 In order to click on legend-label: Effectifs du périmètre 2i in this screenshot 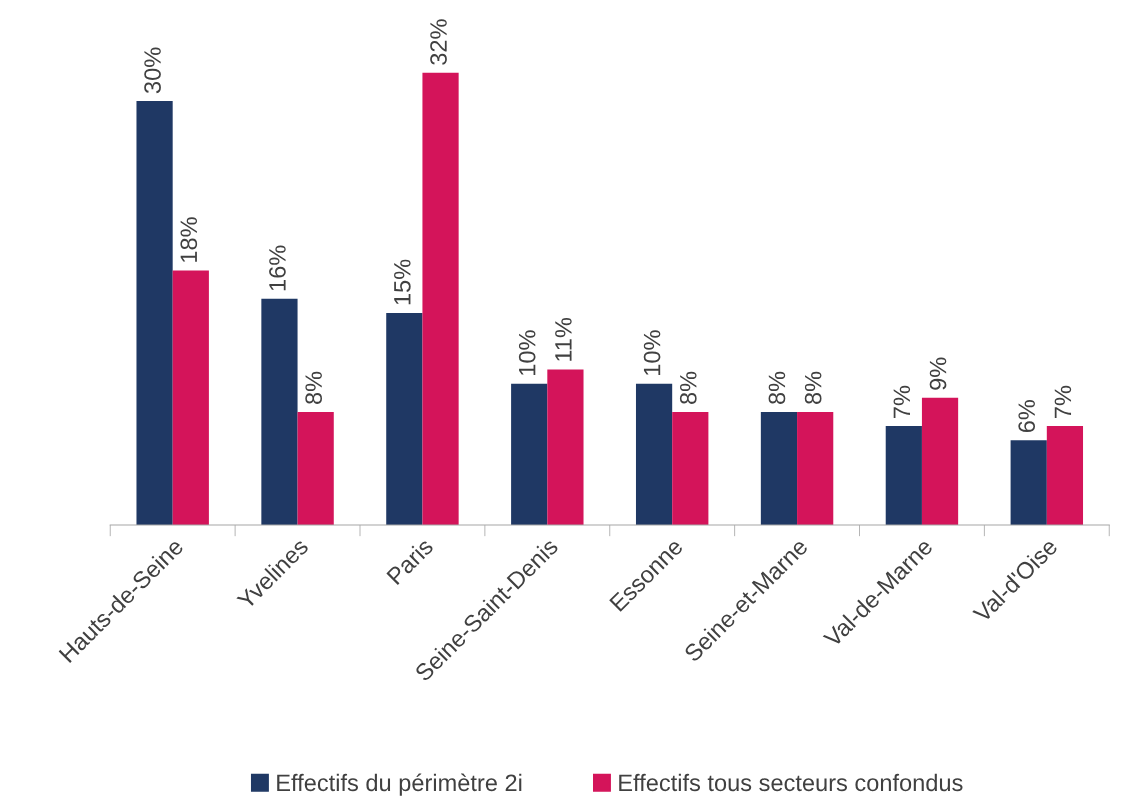, I will do `click(399, 784)`.